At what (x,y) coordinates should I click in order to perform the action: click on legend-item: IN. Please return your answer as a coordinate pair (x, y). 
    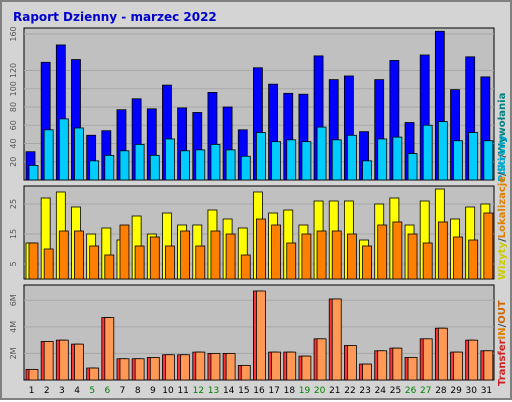
    Looking at the image, I should click on (502, 333).